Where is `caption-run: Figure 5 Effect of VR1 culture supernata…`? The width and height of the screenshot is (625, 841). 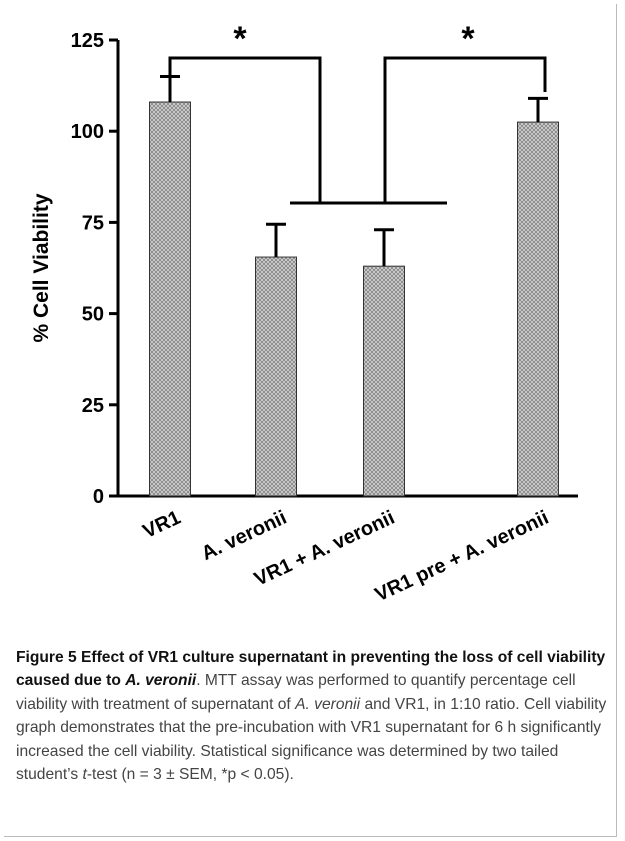 caption-run: Figure 5 Effect of VR1 culture supernata… is located at coordinates (311, 669).